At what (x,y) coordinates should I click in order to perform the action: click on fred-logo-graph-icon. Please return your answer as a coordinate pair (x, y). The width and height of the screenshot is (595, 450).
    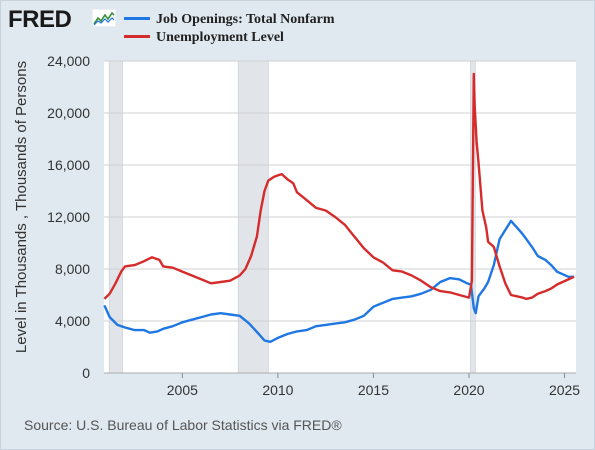
    Looking at the image, I should click on (104, 18).